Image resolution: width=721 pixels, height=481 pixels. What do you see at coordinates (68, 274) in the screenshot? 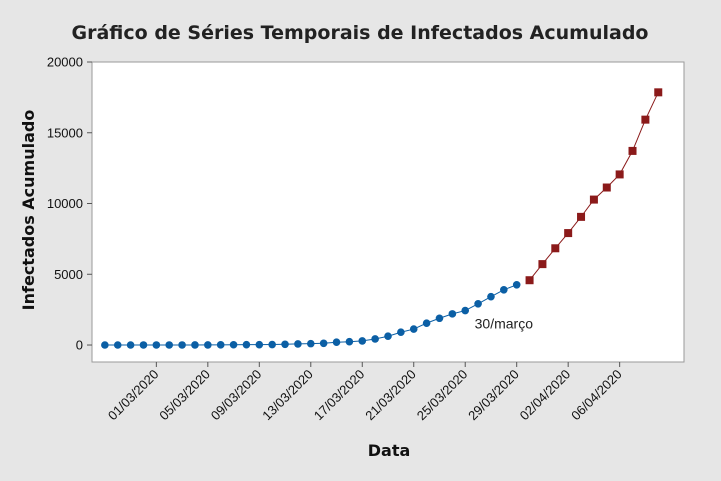
I see `y-tick-label: 5000` at bounding box center [68, 274].